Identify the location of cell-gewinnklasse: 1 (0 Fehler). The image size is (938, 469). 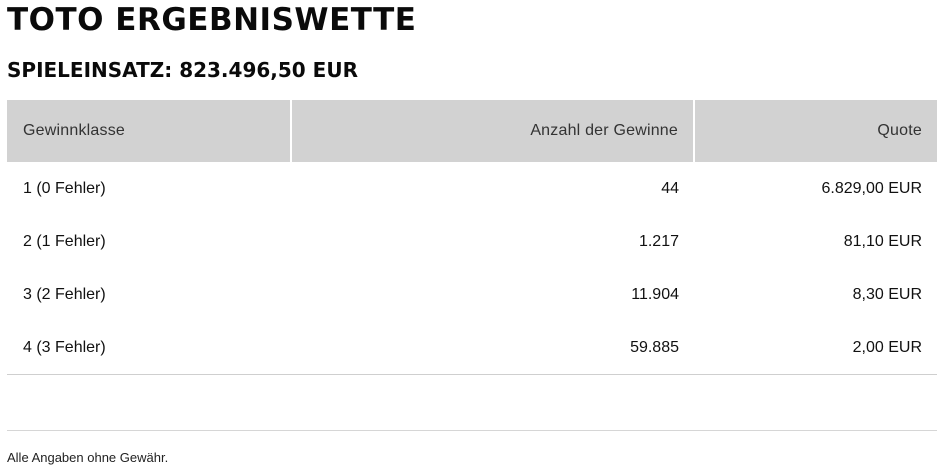
(64, 188).